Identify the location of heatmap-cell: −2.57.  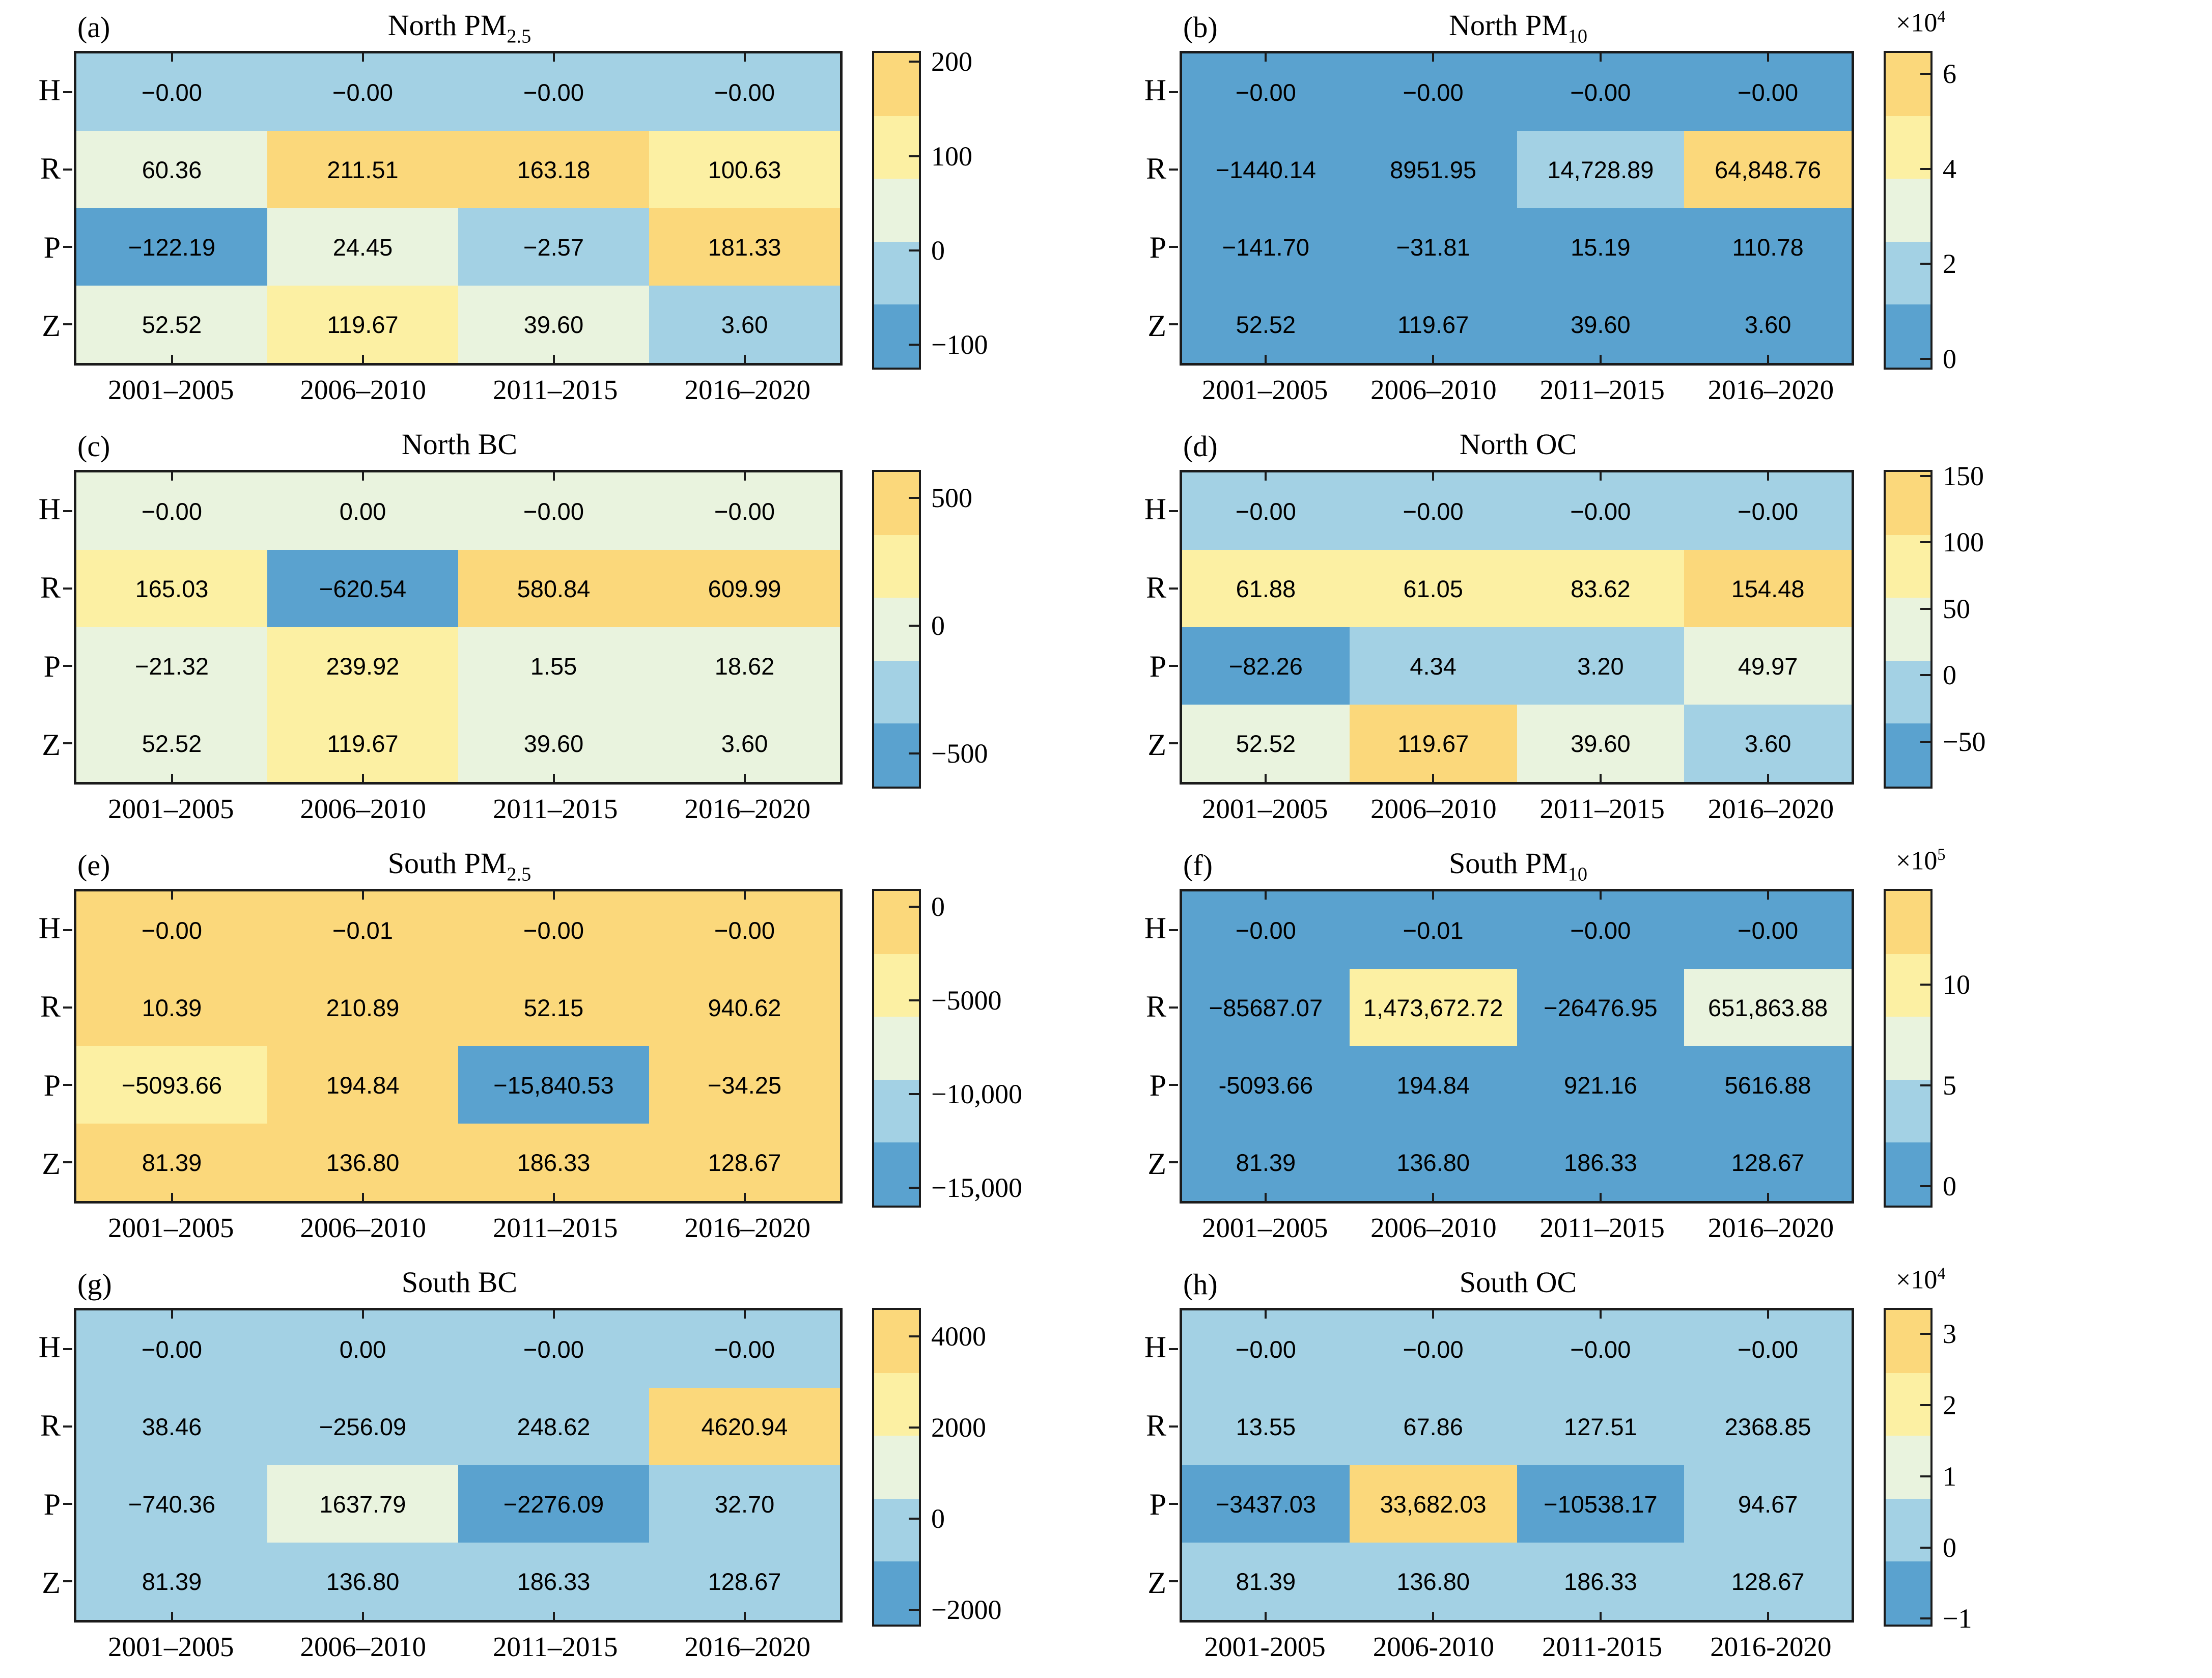
(553, 247).